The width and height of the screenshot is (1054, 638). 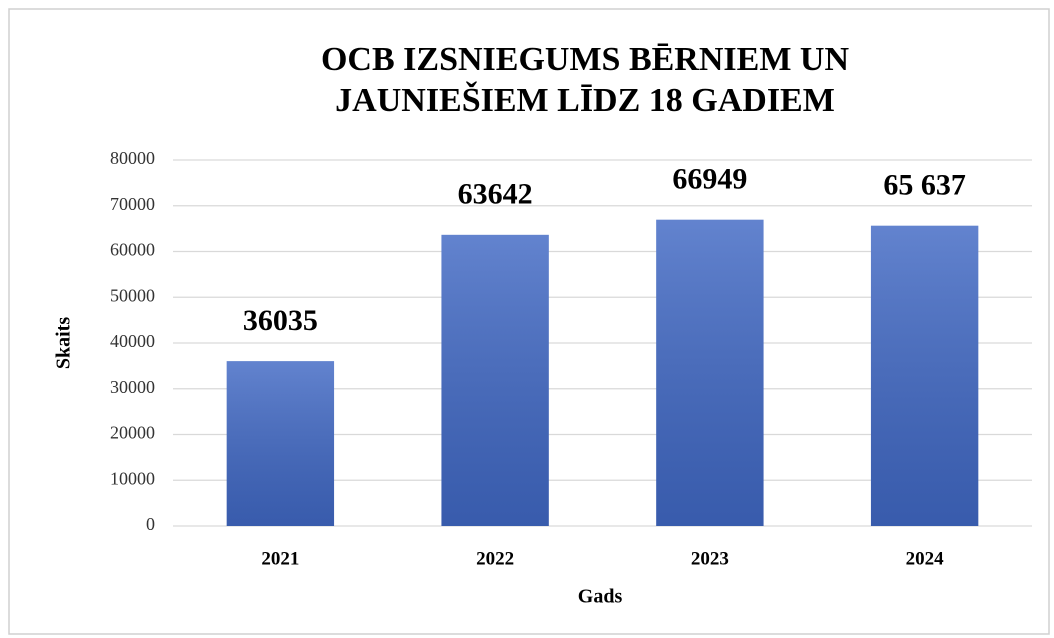 What do you see at coordinates (132, 158) in the screenshot?
I see `y-tick-label: 80000` at bounding box center [132, 158].